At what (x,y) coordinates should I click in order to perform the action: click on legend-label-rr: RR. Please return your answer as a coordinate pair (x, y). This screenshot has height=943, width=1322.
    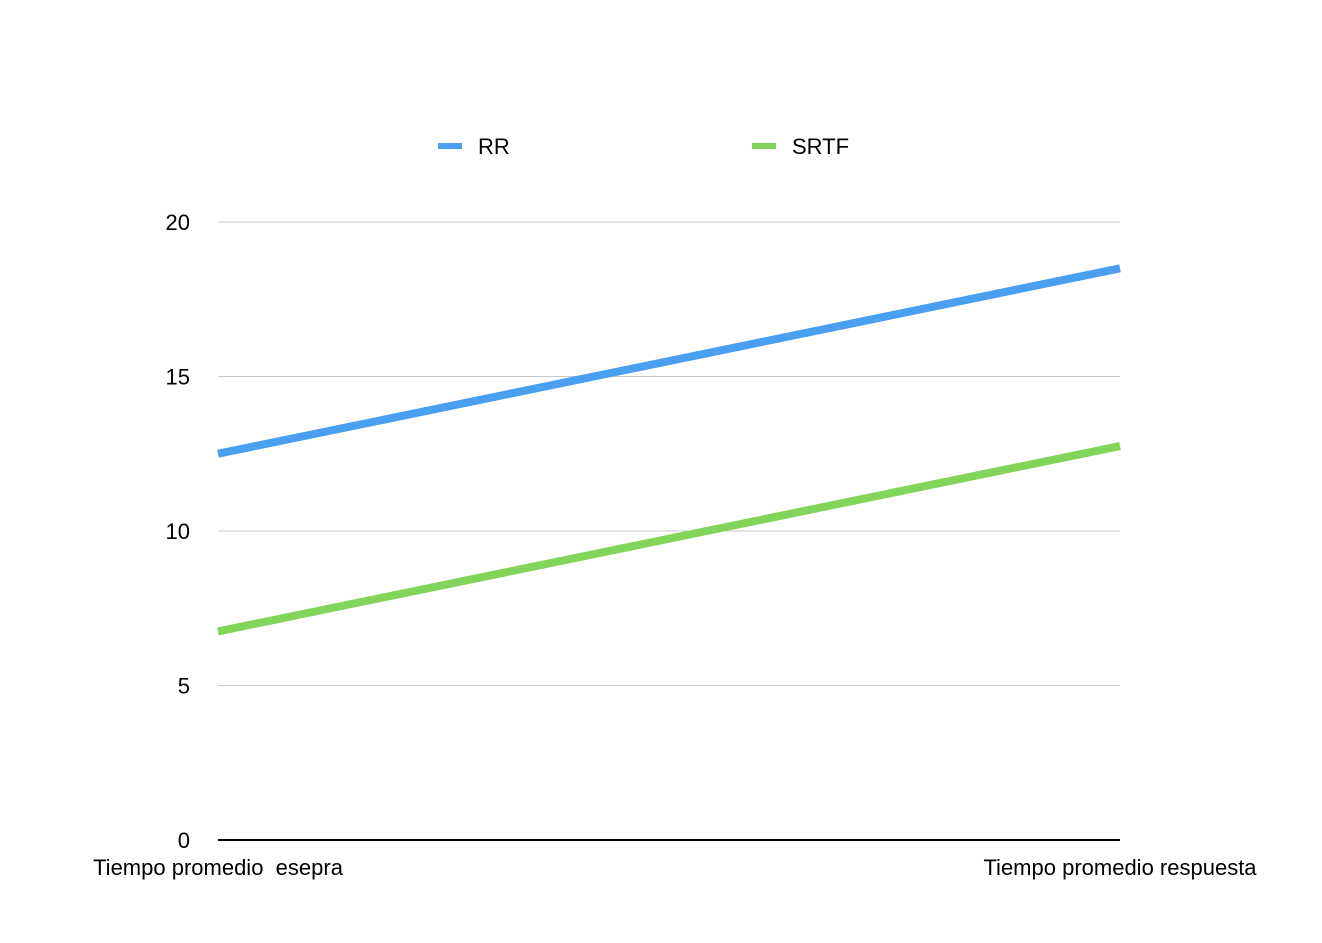
    Looking at the image, I should click on (494, 146).